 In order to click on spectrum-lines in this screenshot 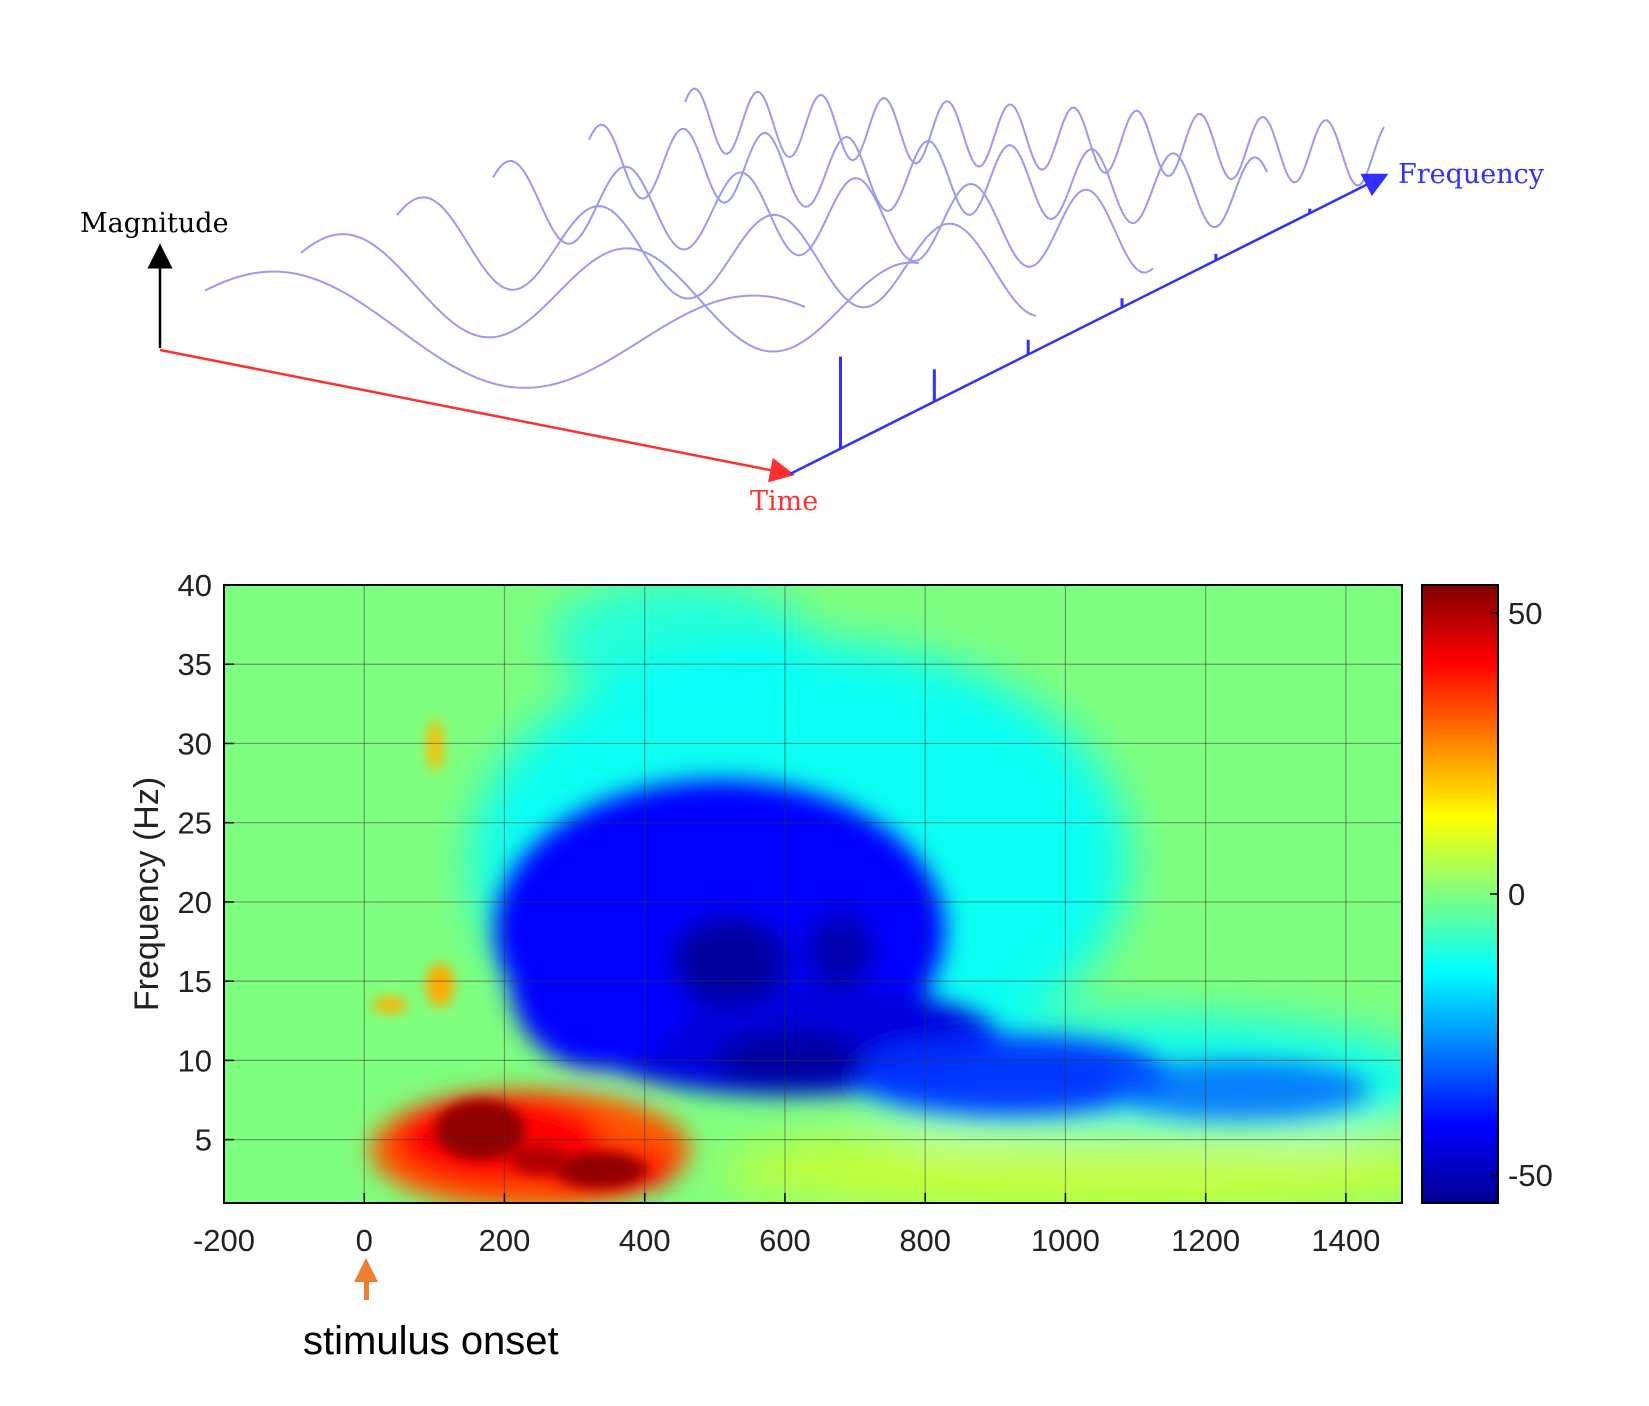, I will do `click(1075, 328)`.